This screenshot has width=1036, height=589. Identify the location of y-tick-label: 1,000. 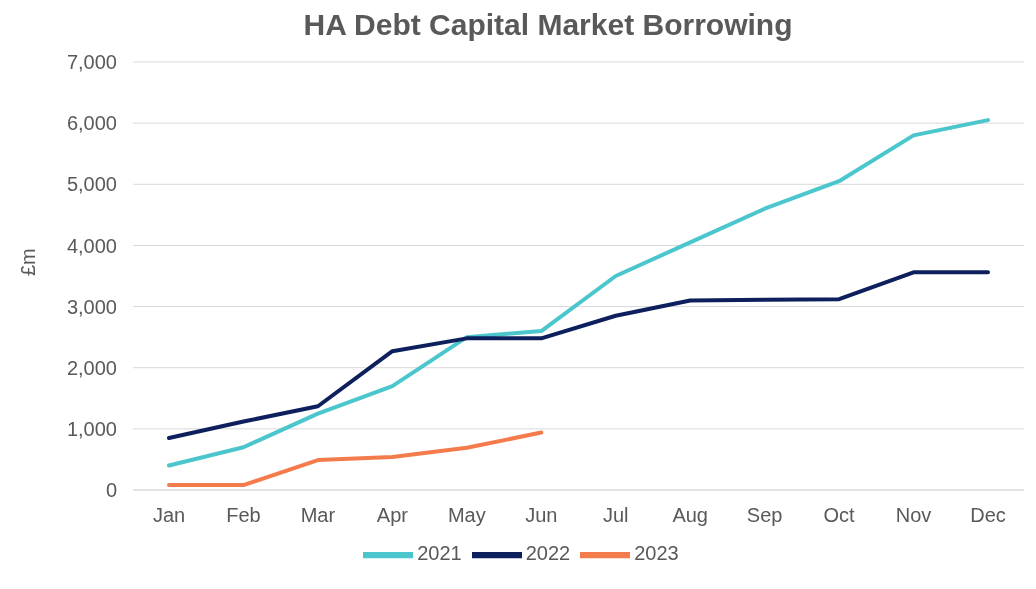
(91, 428).